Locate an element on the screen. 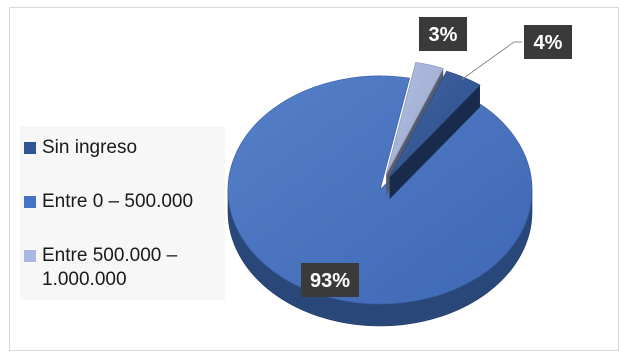  legend-label-sin-ingreso: Sin ingreso is located at coordinates (90, 147).